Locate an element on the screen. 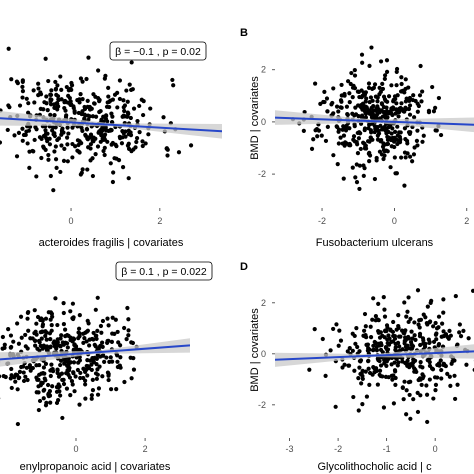 This screenshot has width=474, height=474. stats-annotation: β = −0.1 , p = 0.02 is located at coordinates (158, 51).